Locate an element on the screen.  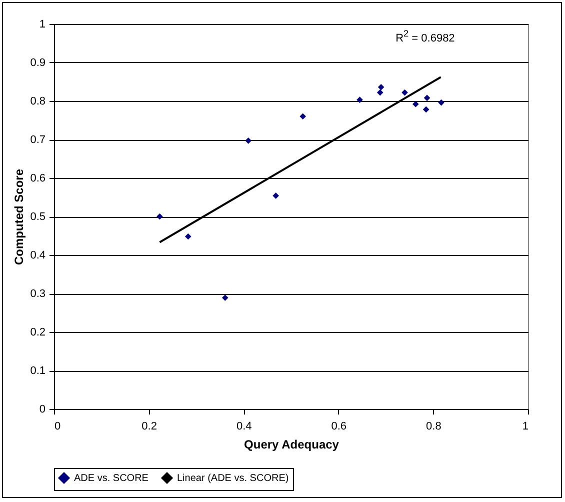
y-tick-label: 0 is located at coordinates (42, 410).